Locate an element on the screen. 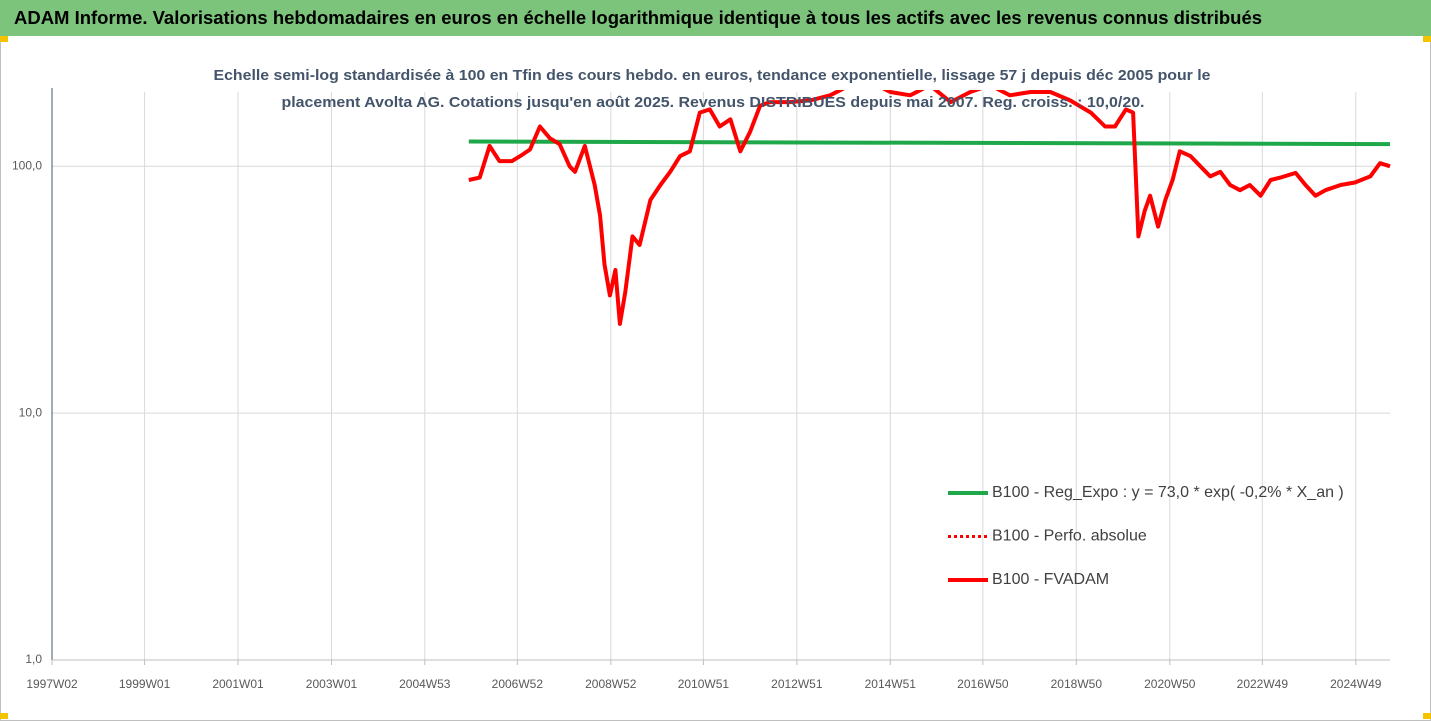 This screenshot has width=1431, height=721. x-tick-label: 1999W01 is located at coordinates (145, 684).